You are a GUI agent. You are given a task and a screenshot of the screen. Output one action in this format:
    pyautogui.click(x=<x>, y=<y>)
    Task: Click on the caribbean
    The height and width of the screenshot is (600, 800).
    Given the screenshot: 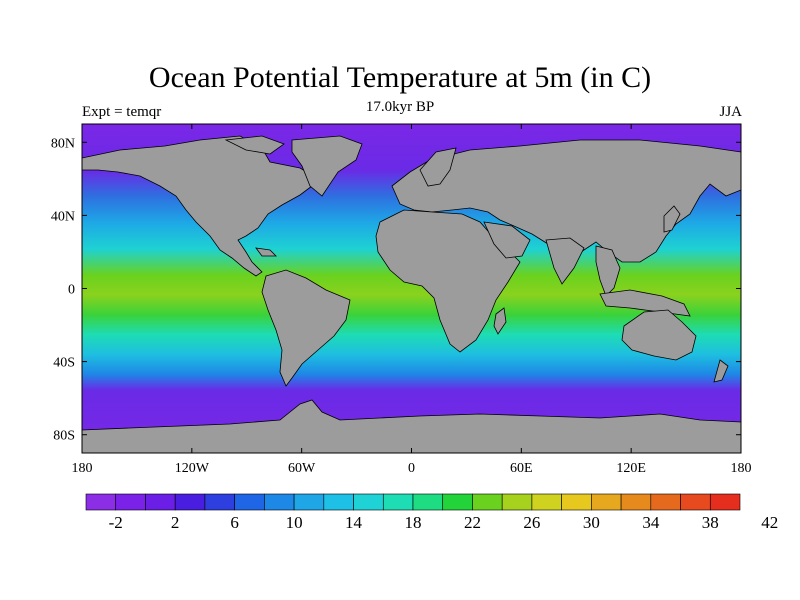 What is the action you would take?
    pyautogui.click(x=266, y=252)
    